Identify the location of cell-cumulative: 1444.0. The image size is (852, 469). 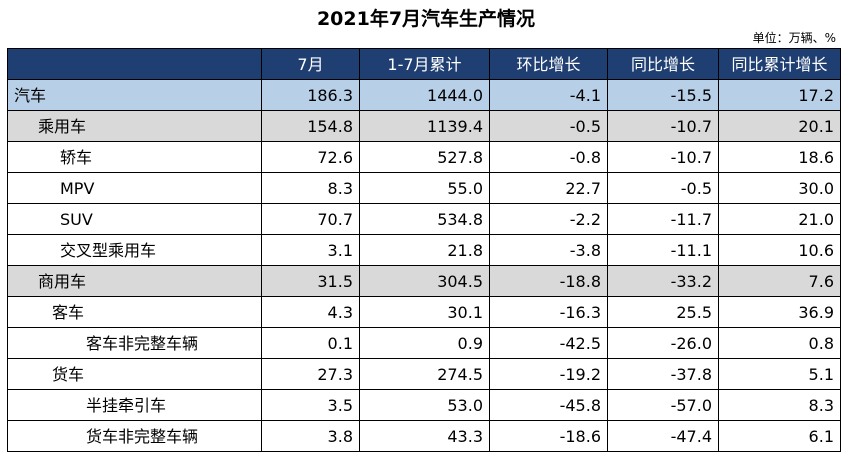
(424, 95).